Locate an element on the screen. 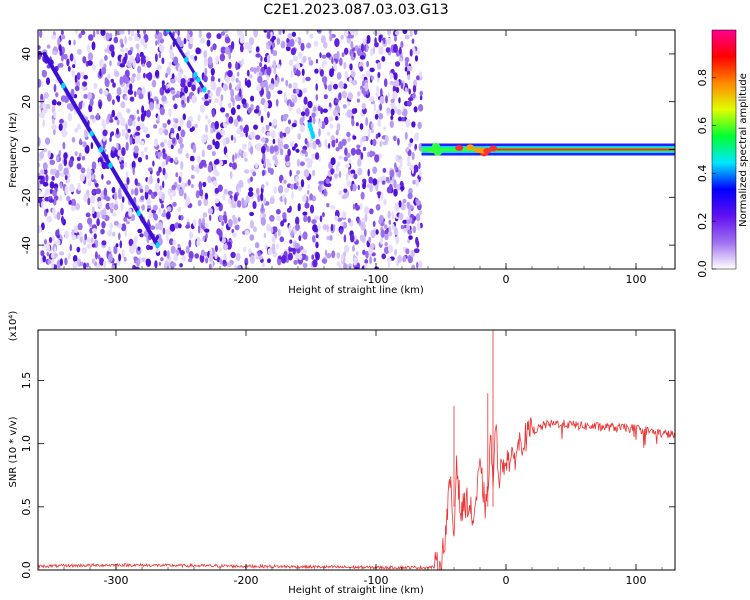  snr-x-tick-label: -200 is located at coordinates (246, 580).